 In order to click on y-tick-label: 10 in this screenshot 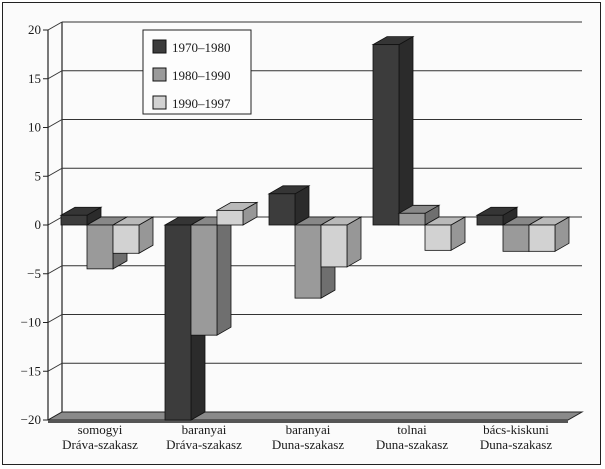, I will do `click(34, 127)`.